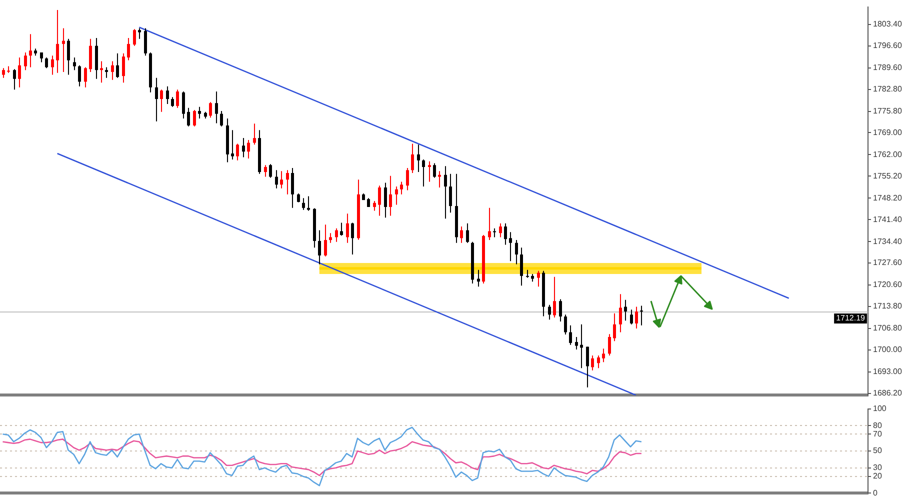 Image resolution: width=903 pixels, height=500 pixels. I want to click on y-tick-label: 1755.20, so click(887, 175).